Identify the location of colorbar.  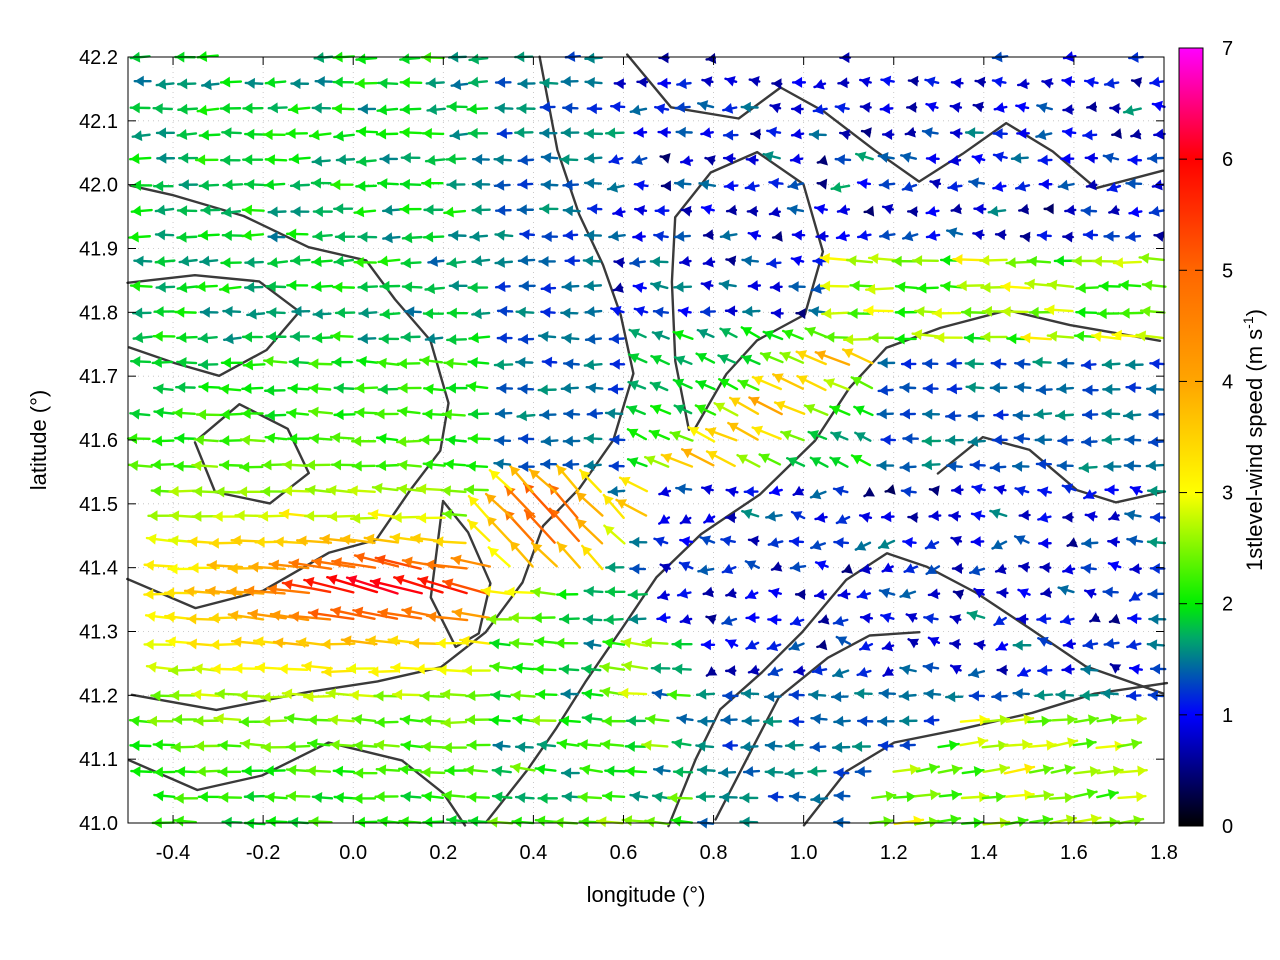
(1191, 437).